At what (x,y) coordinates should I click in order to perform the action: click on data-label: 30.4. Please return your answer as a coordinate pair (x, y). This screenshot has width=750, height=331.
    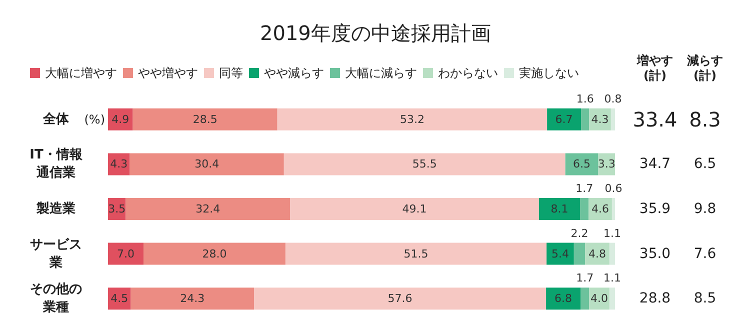
    Looking at the image, I should click on (207, 164).